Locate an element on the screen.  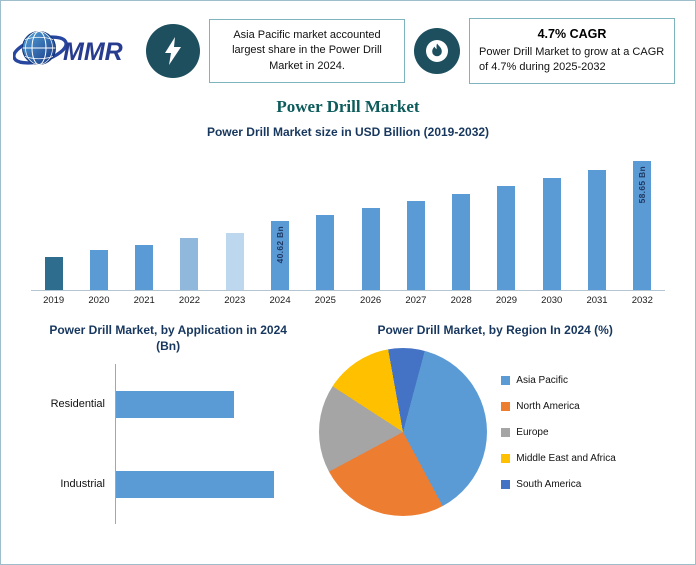
bar-column: 58.65 Bn is located at coordinates (642, 225).